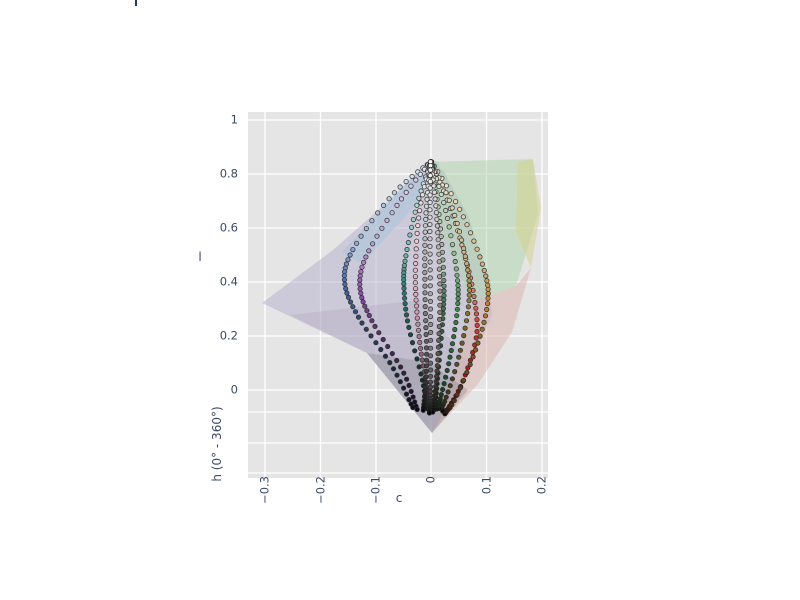 The width and height of the screenshot is (800, 600). Describe the element at coordinates (228, 281) in the screenshot. I see `y-tick-label: 0.4` at that location.